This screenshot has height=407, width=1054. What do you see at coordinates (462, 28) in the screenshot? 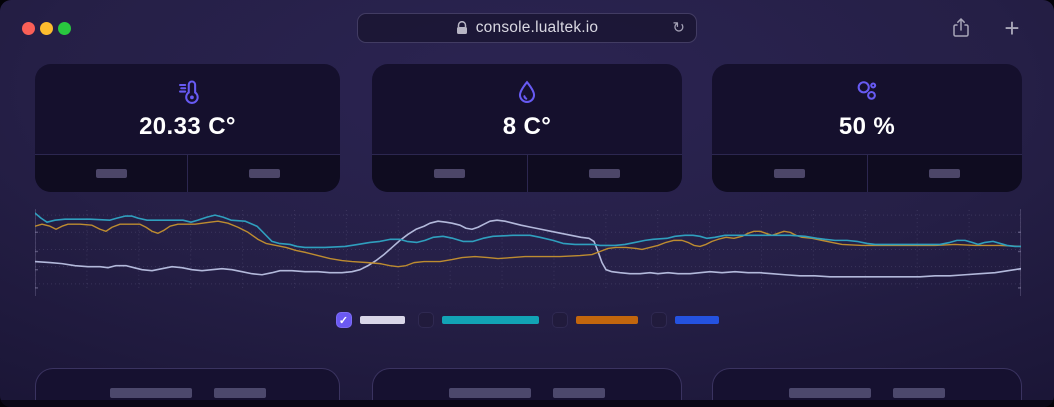
I see `lock-icon` at bounding box center [462, 28].